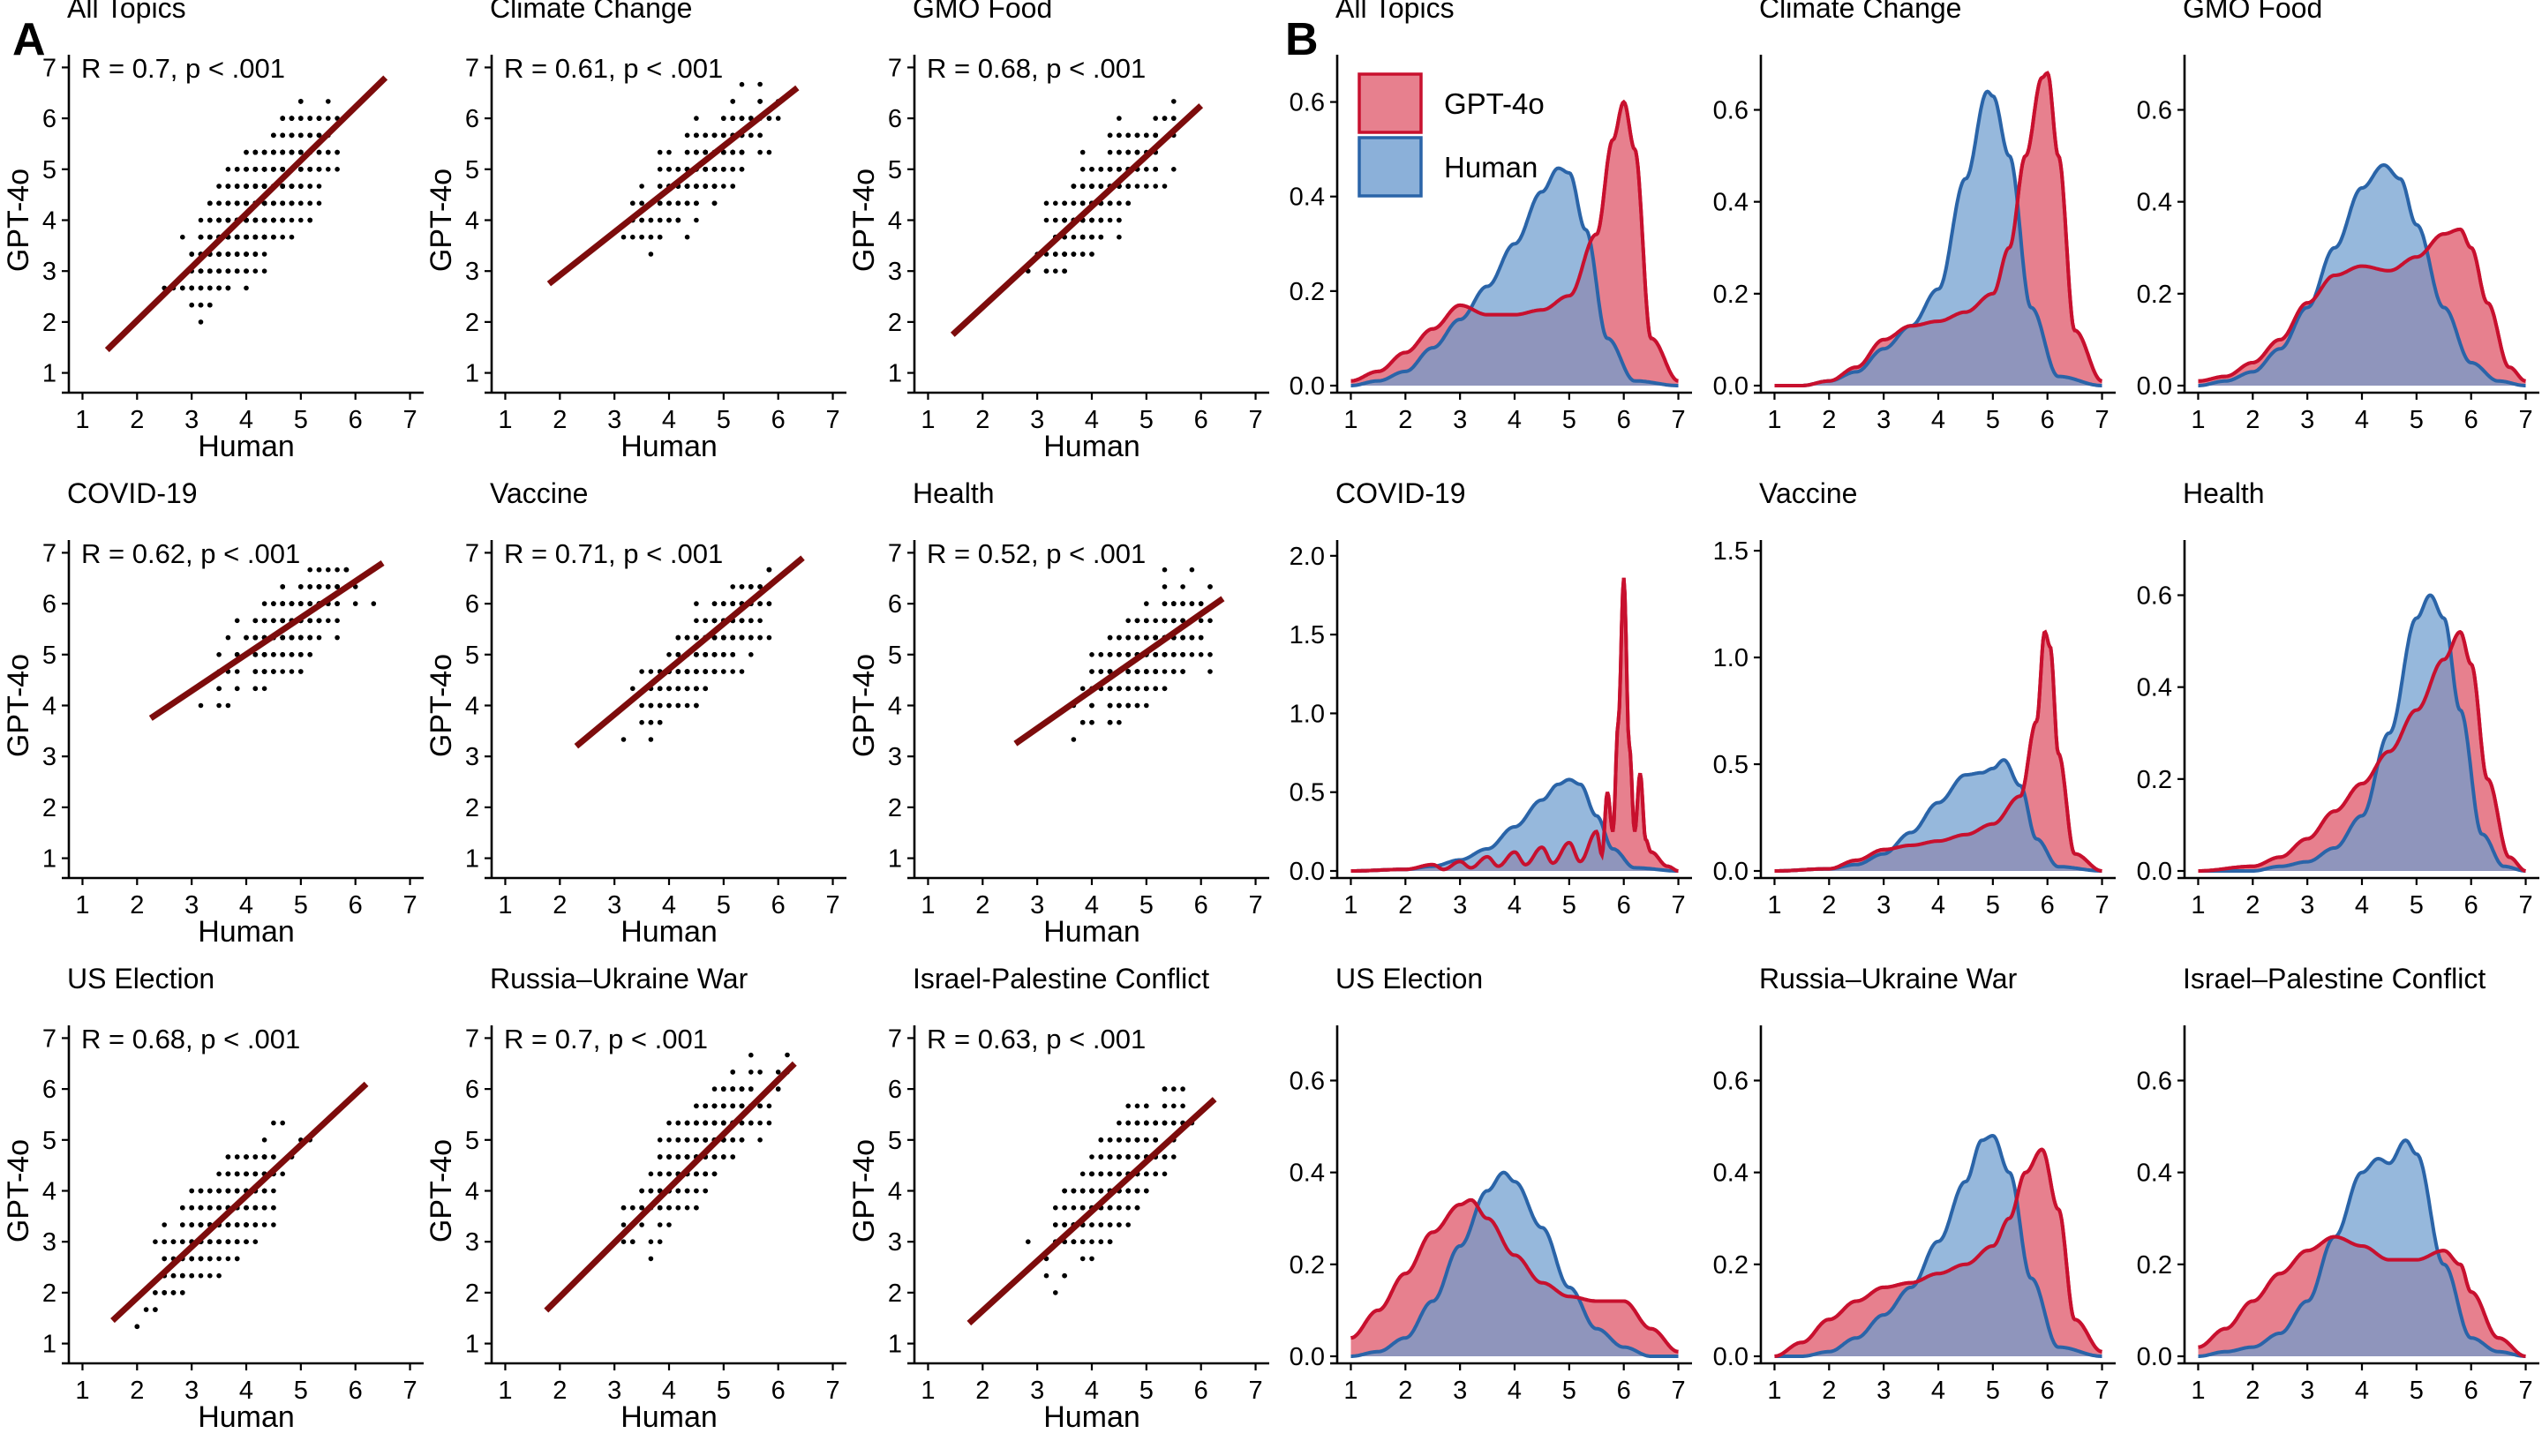 Image resolution: width=2542 pixels, height=1456 pixels. Describe the element at coordinates (1514, 277) in the screenshot. I see `human-density-area` at that location.